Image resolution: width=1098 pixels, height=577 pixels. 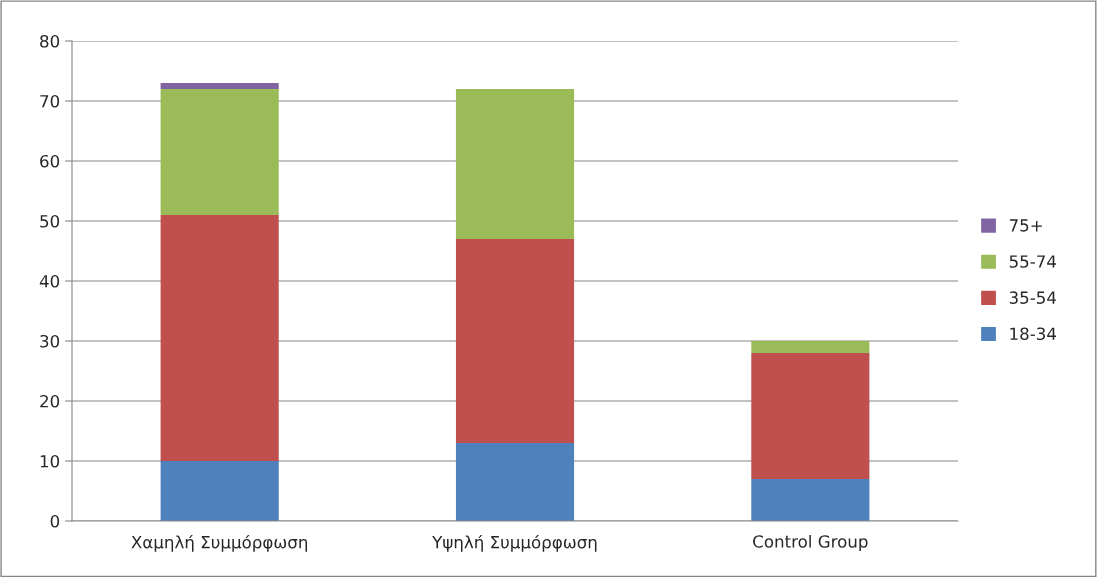 I want to click on x-tick-label: Χαμηλή Συμμόρφωση, so click(x=219, y=543).